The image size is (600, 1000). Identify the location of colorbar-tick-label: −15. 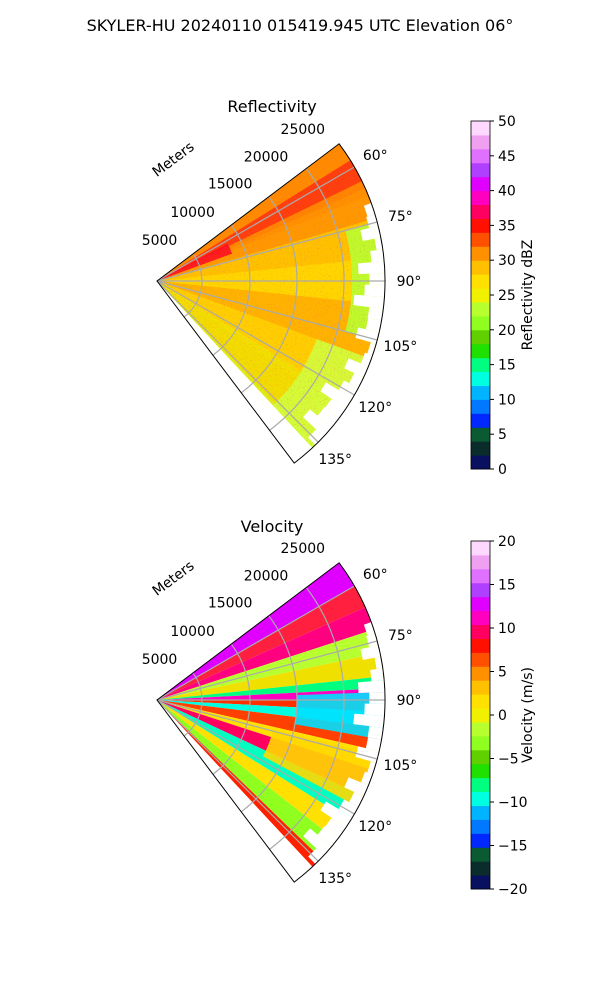
(513, 847).